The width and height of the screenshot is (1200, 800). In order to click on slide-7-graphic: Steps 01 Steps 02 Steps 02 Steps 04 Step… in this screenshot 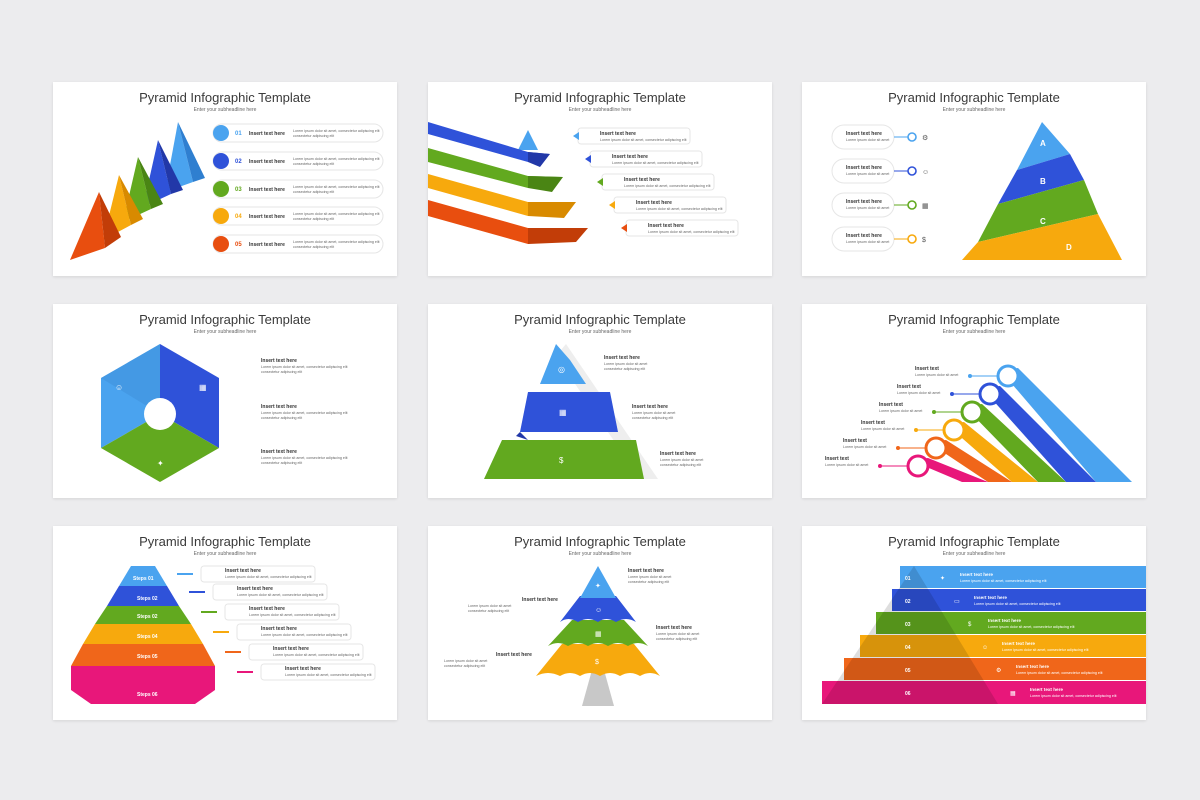, I will do `click(223, 634)`.